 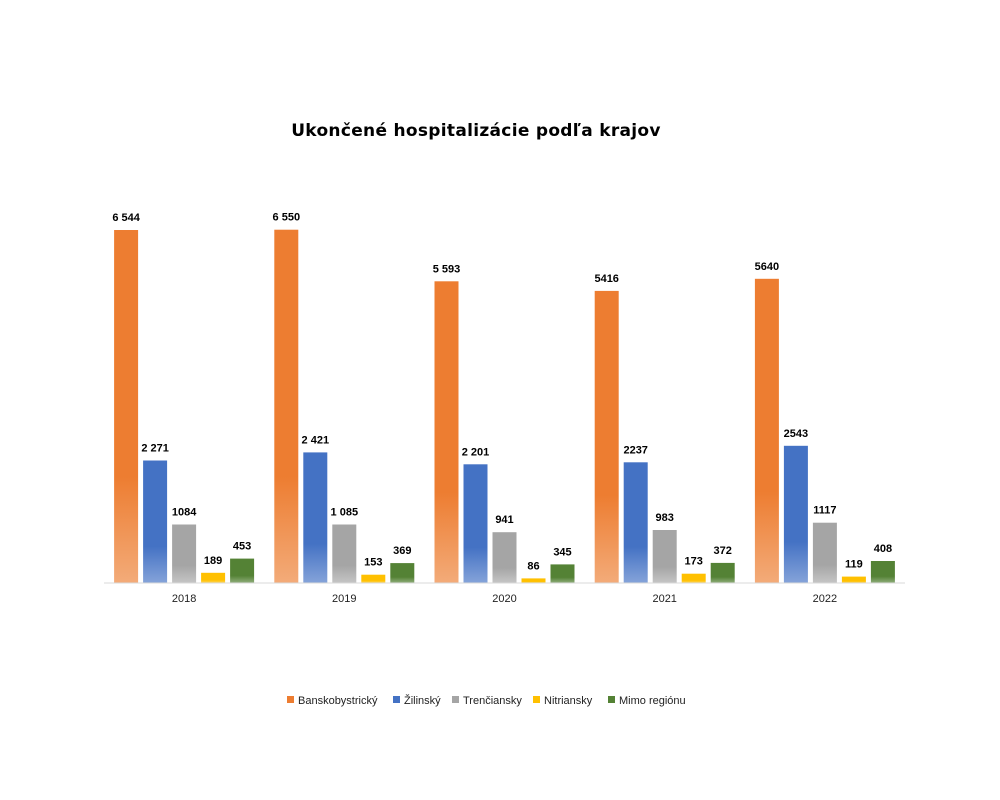 I want to click on x-tick-label-2022: 2022, so click(x=825, y=599).